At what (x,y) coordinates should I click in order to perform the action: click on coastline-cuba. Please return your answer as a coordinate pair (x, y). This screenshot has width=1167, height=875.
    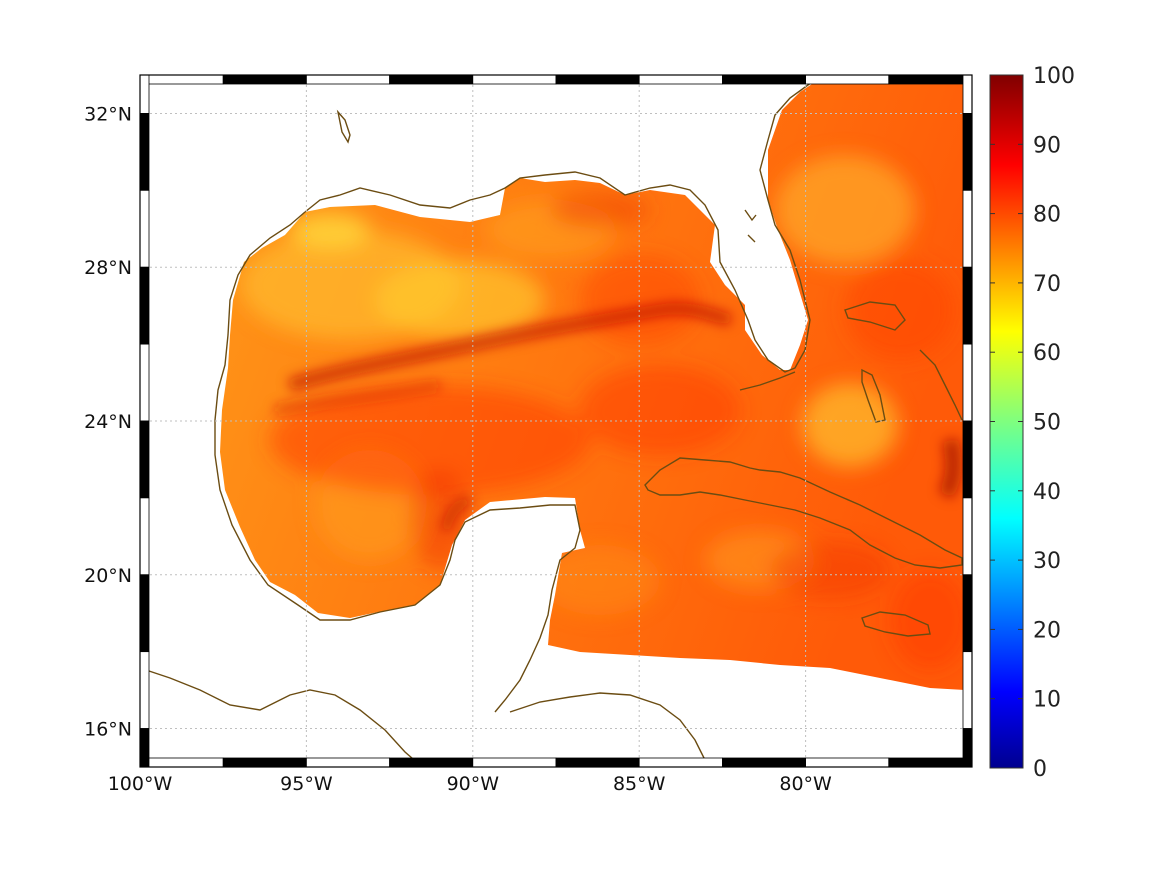
    Looking at the image, I should click on (803, 513).